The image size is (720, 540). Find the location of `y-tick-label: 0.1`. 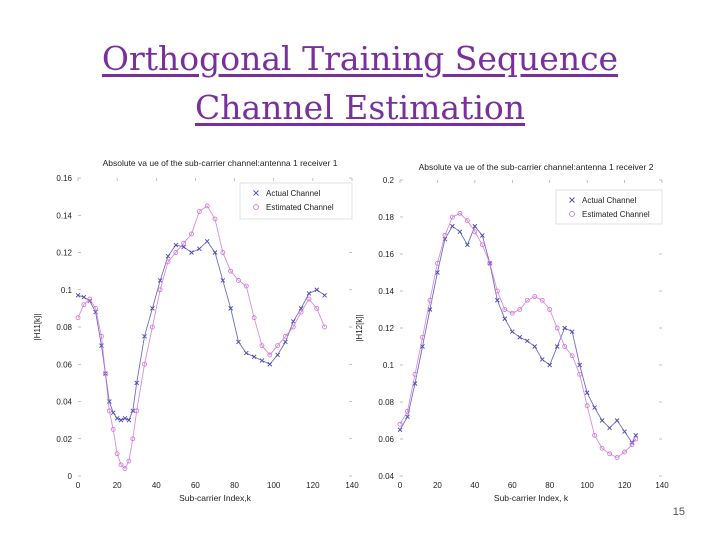

y-tick-label: 0.1 is located at coordinates (67, 290).